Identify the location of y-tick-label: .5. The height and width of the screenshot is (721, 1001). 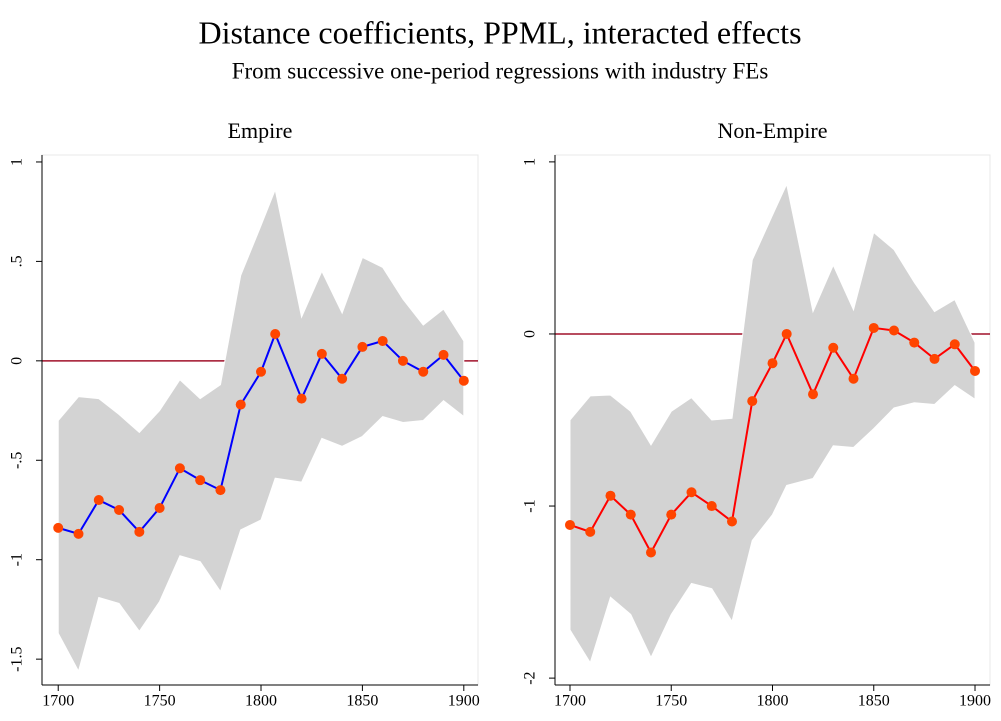
(17, 261).